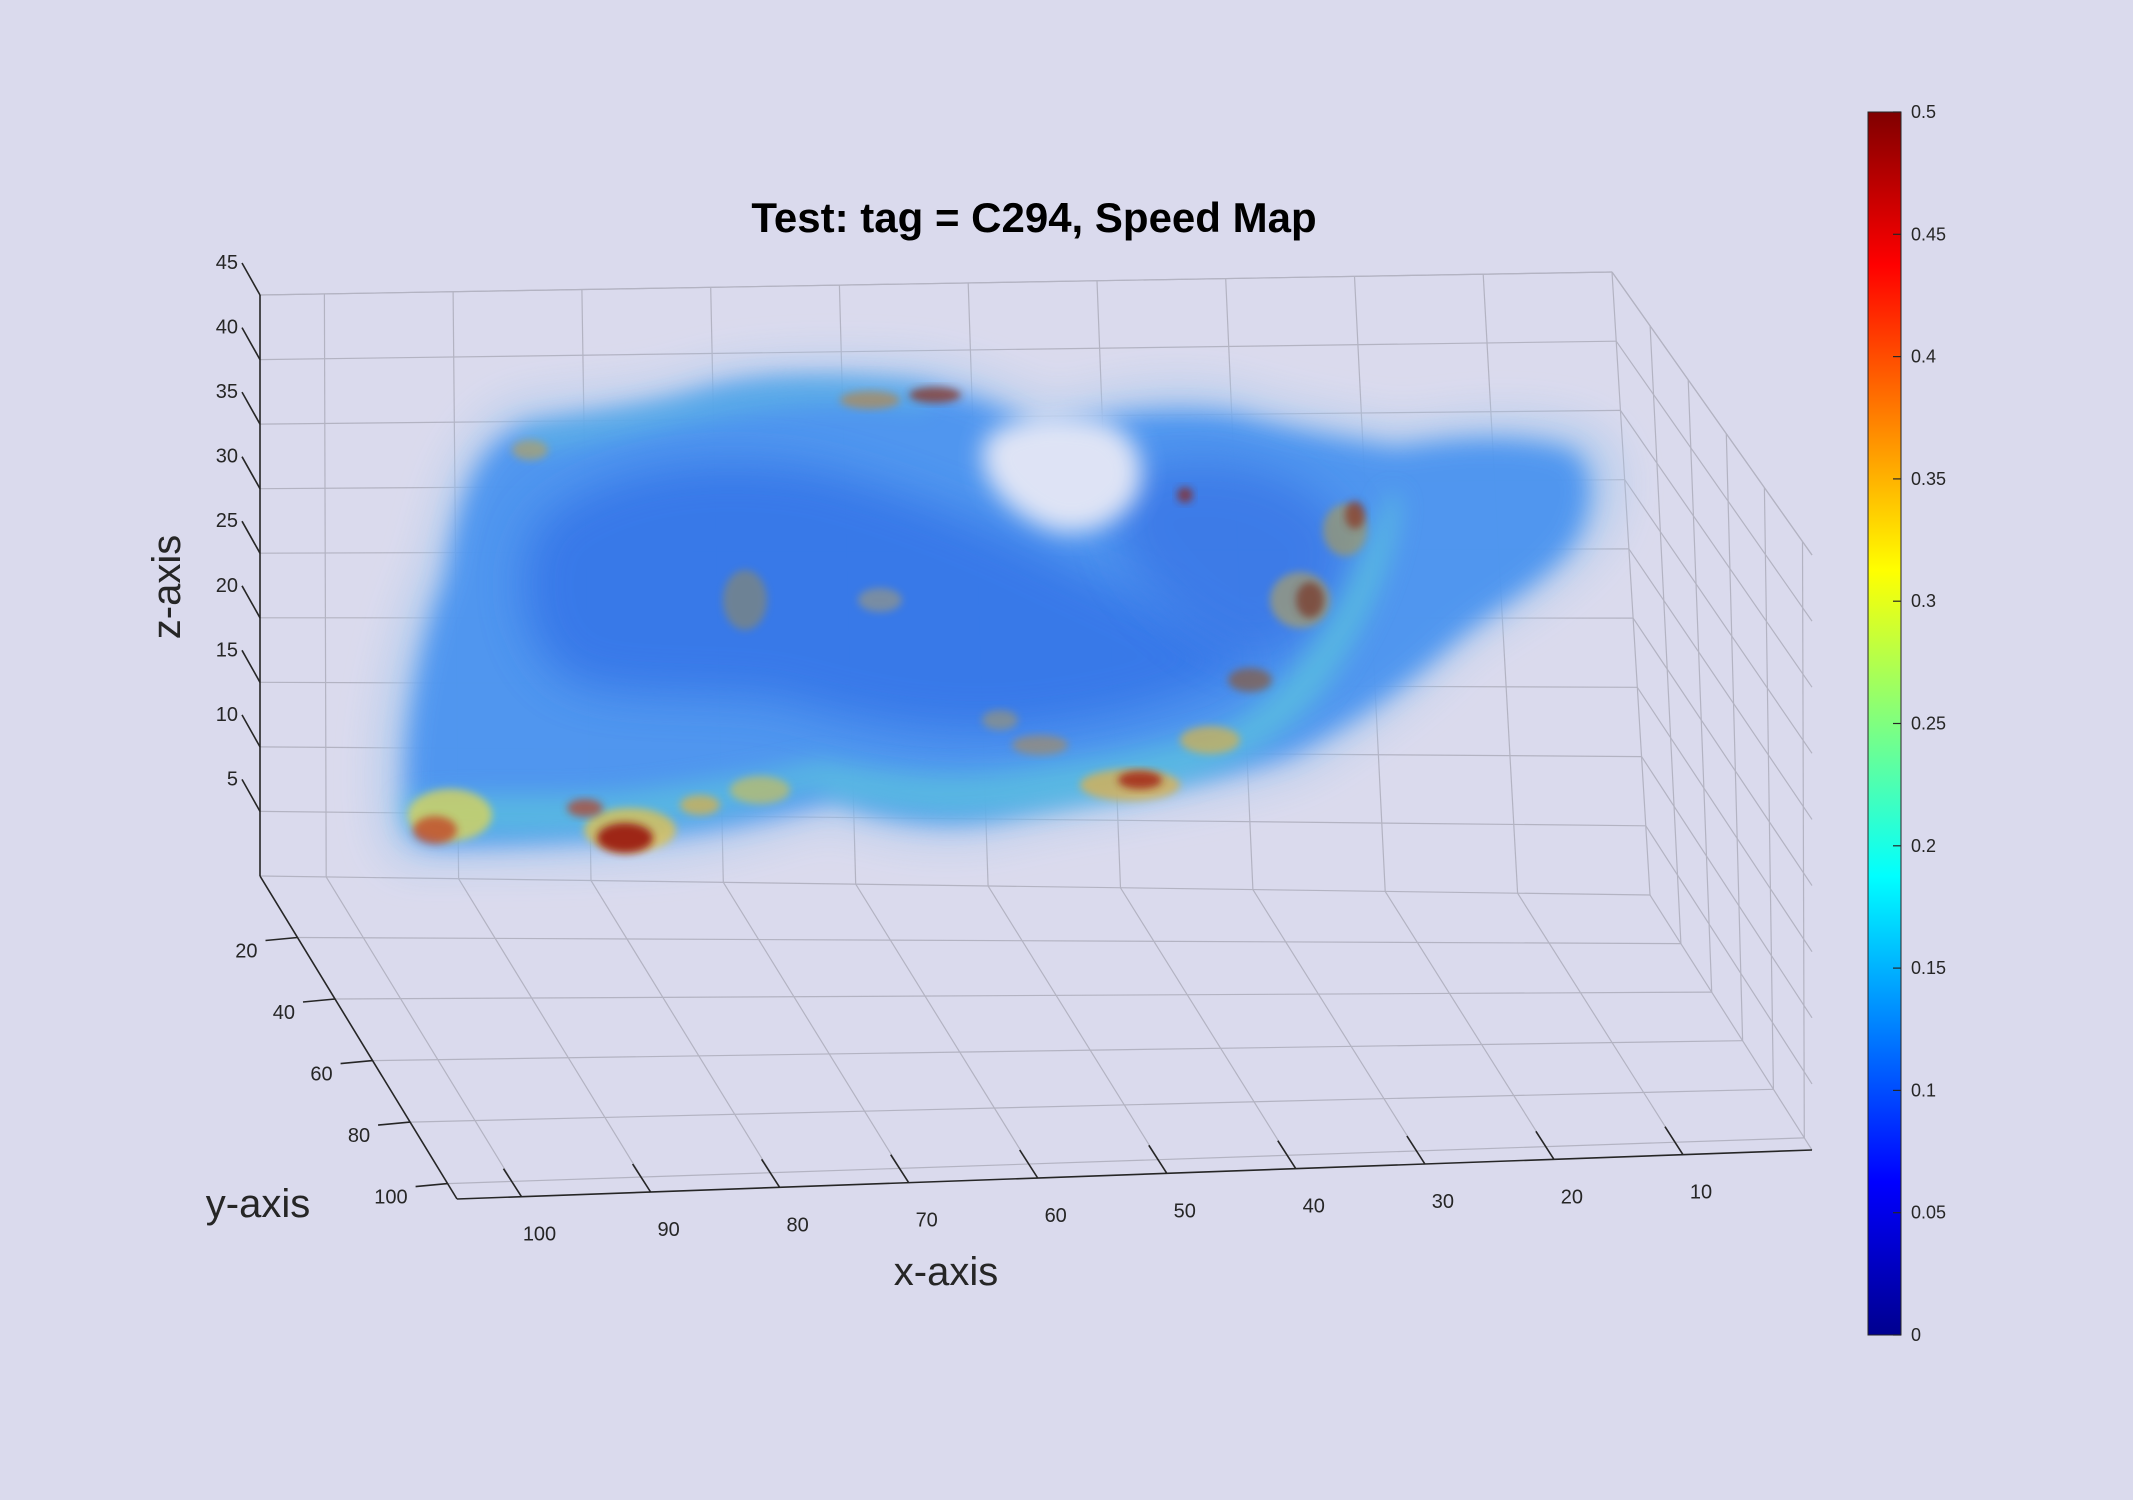 The height and width of the screenshot is (1500, 2133). What do you see at coordinates (284, 1013) in the screenshot?
I see `y-tick-label: 40` at bounding box center [284, 1013].